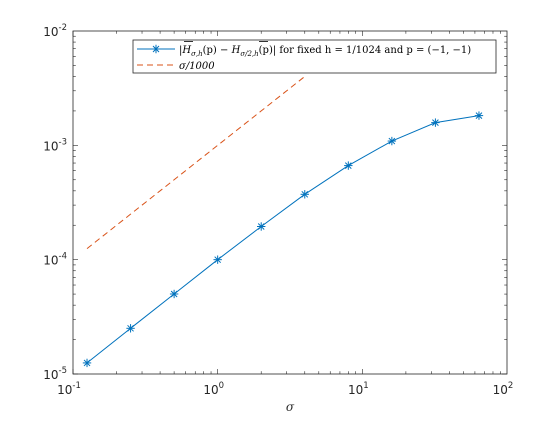 The image size is (560, 425). I want to click on data-point-1-9-d2, so click(435, 122).